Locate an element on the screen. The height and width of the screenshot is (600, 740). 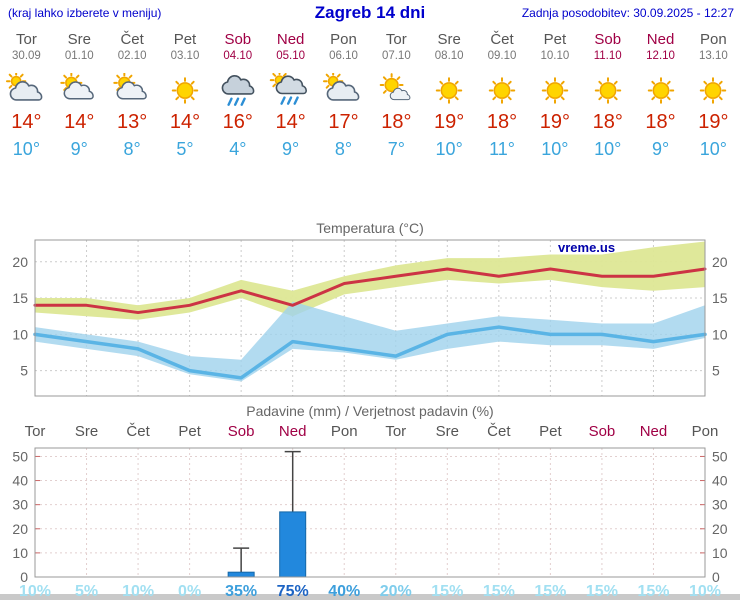
day-date: 07.10 is located at coordinates (396, 56).